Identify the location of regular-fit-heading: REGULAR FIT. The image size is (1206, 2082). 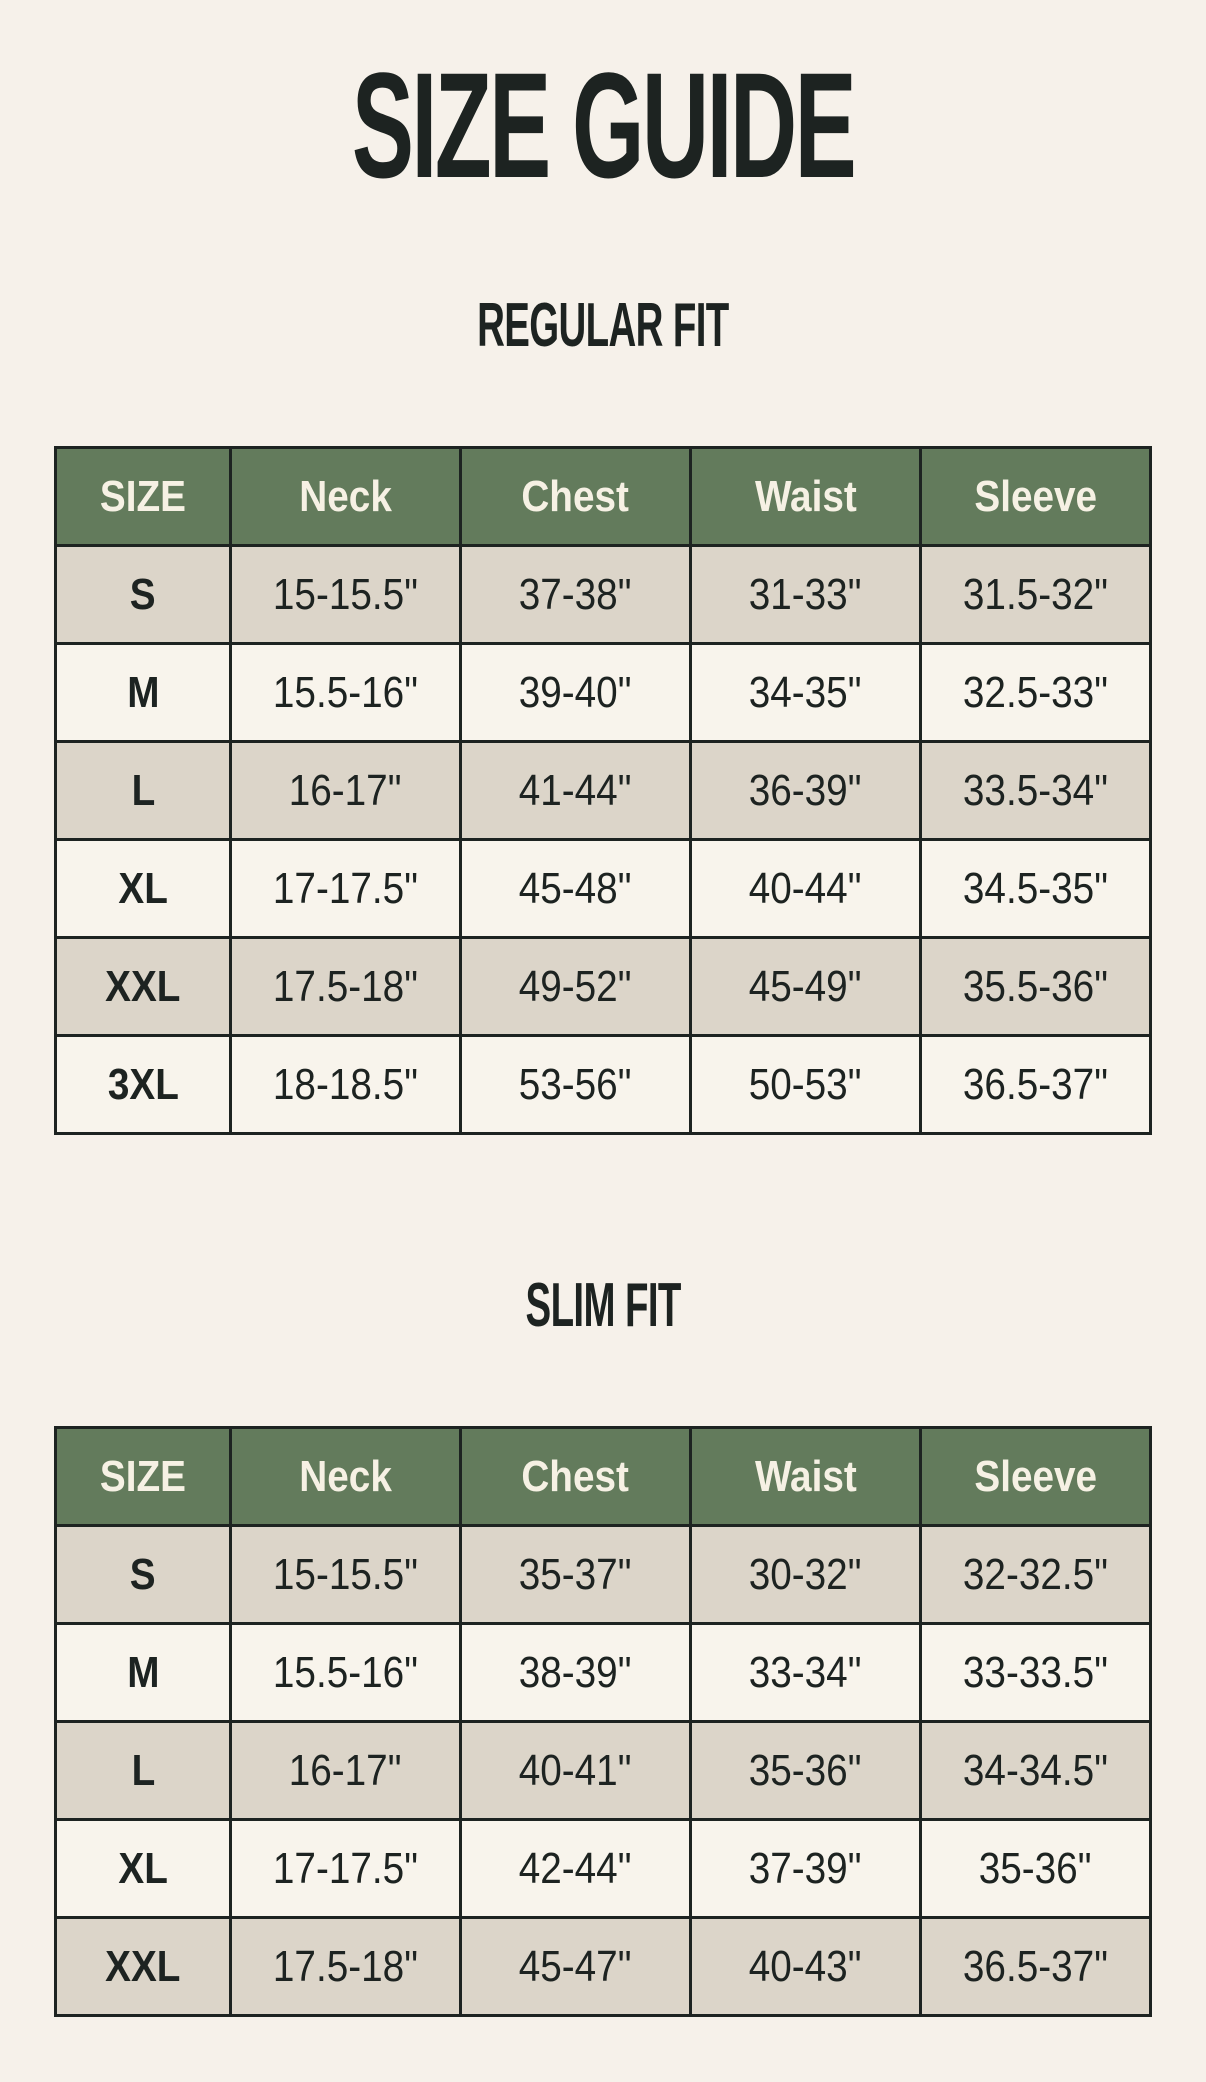
(603, 326).